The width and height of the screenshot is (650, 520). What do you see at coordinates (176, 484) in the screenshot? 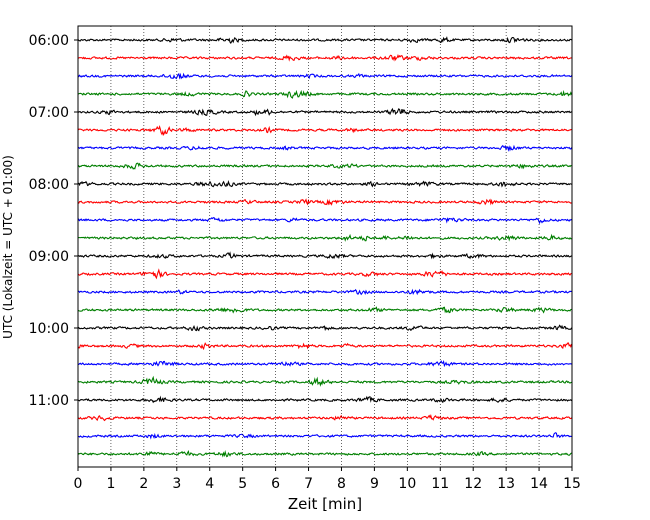
I see `x-tick-label: 3` at bounding box center [176, 484].